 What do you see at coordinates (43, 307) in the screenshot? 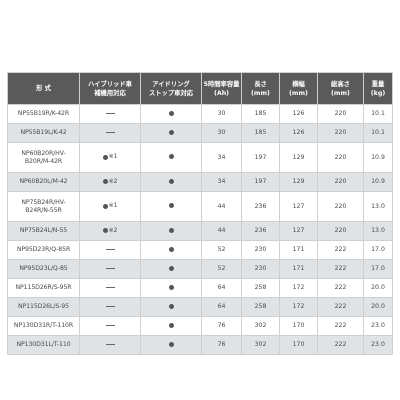
I see `model-cell: NP115D26L/S-95` at bounding box center [43, 307].